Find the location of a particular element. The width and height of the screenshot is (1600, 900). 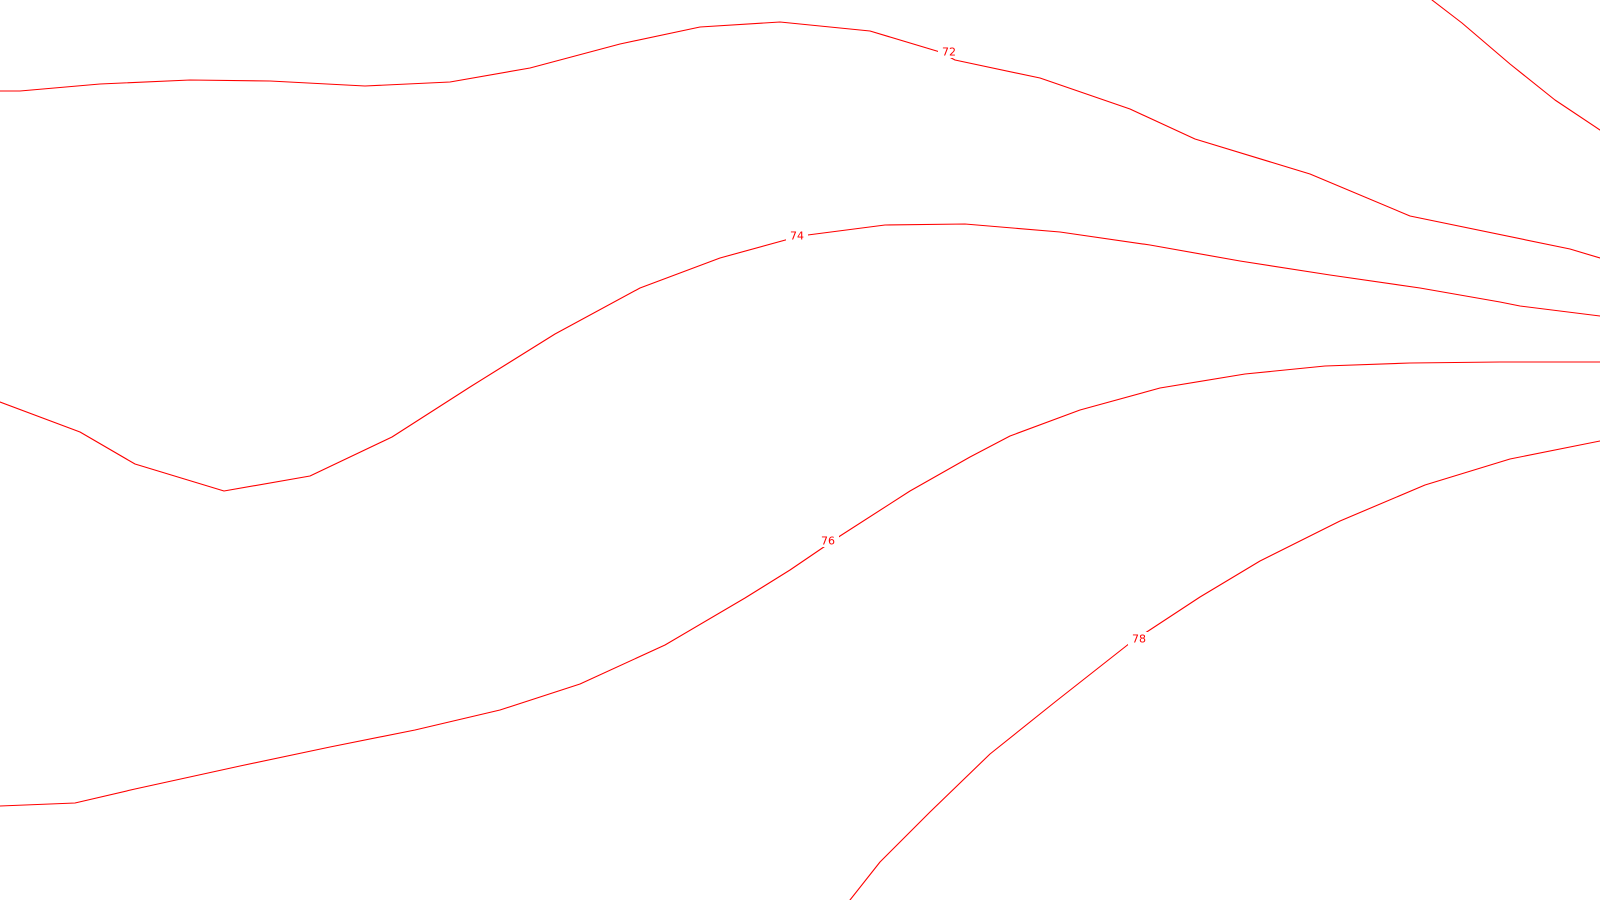

contour-group-unlabeled is located at coordinates (1515, 65).